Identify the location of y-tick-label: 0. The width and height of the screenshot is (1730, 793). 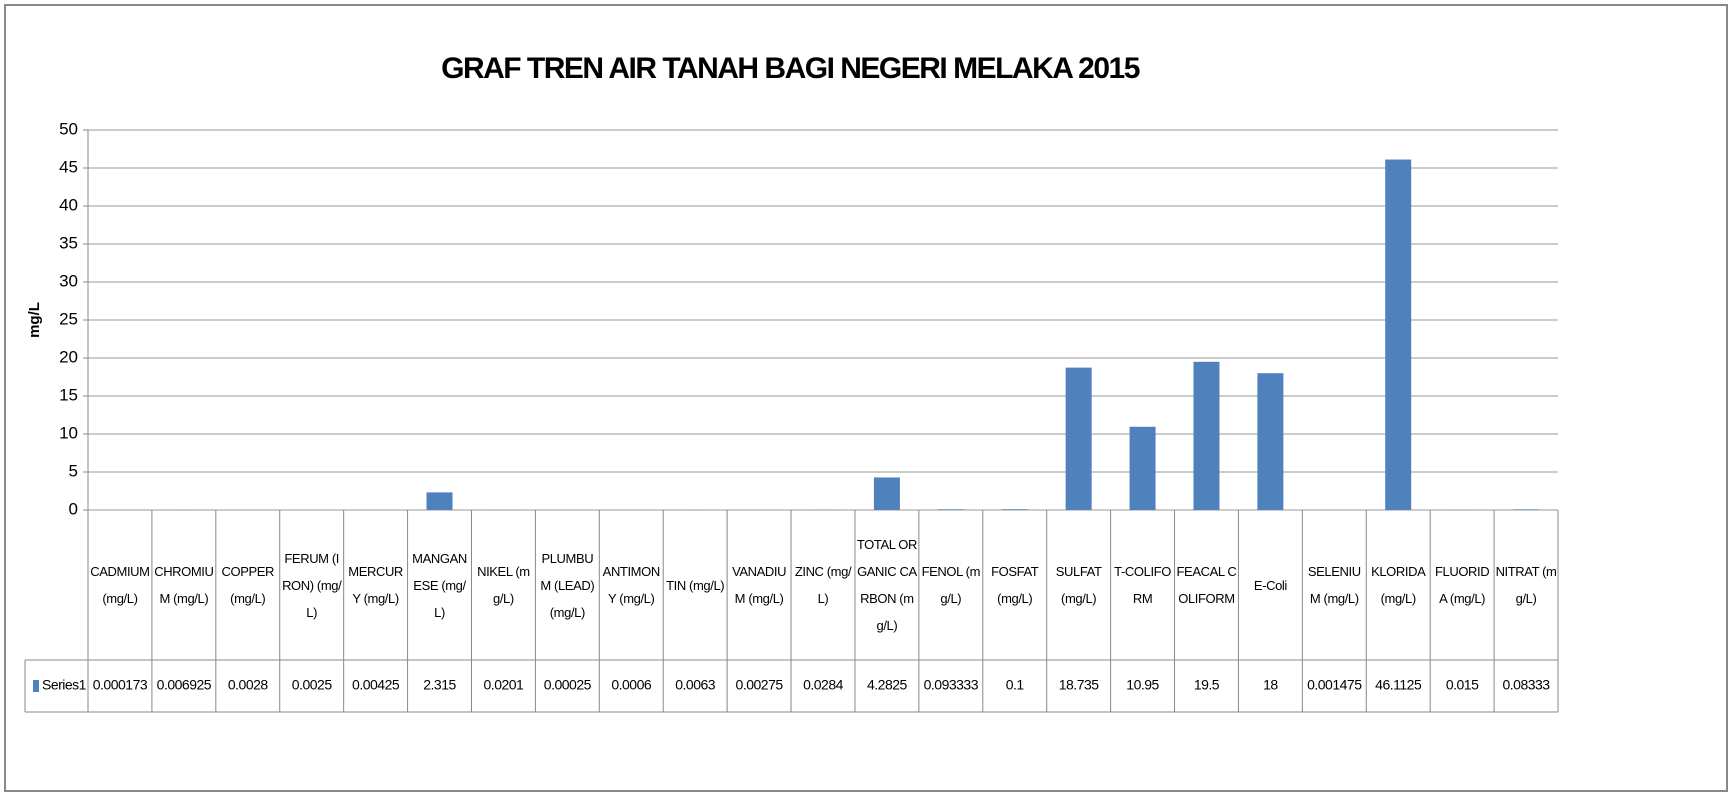
(73, 508).